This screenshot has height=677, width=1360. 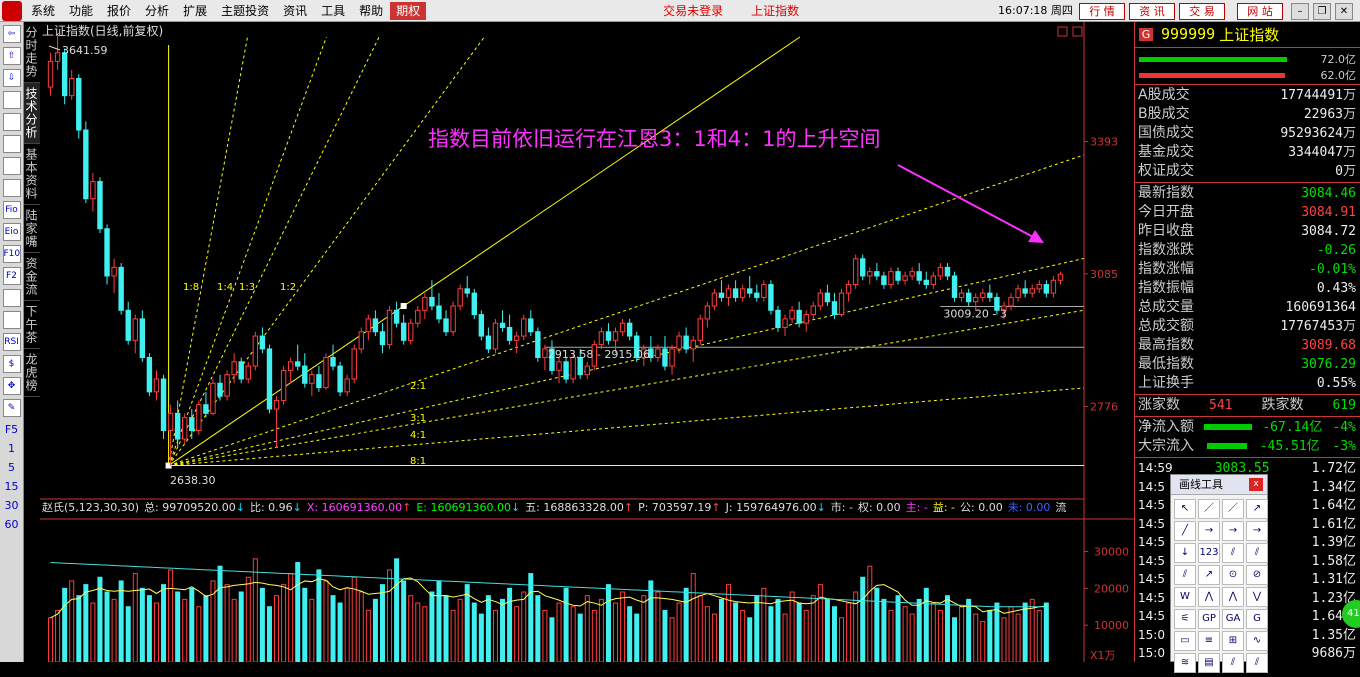 I want to click on left-tool-icon-15: $, so click(x=11, y=364).